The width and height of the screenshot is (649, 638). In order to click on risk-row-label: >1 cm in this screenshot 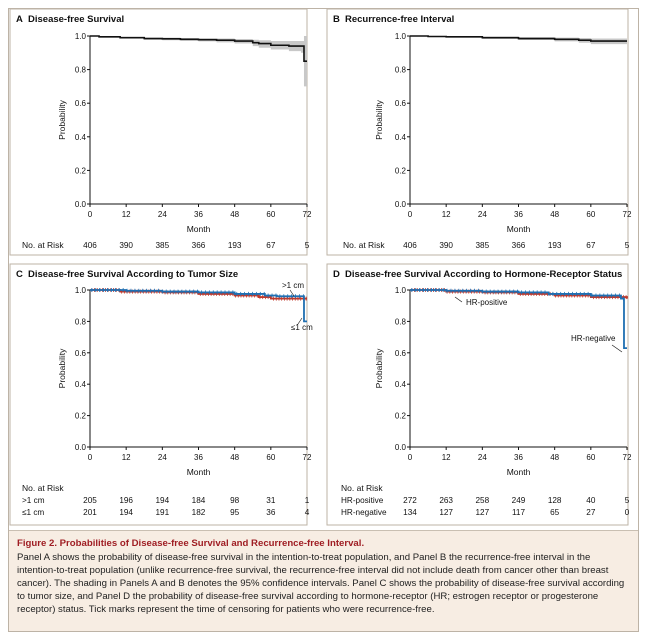, I will do `click(33, 500)`.